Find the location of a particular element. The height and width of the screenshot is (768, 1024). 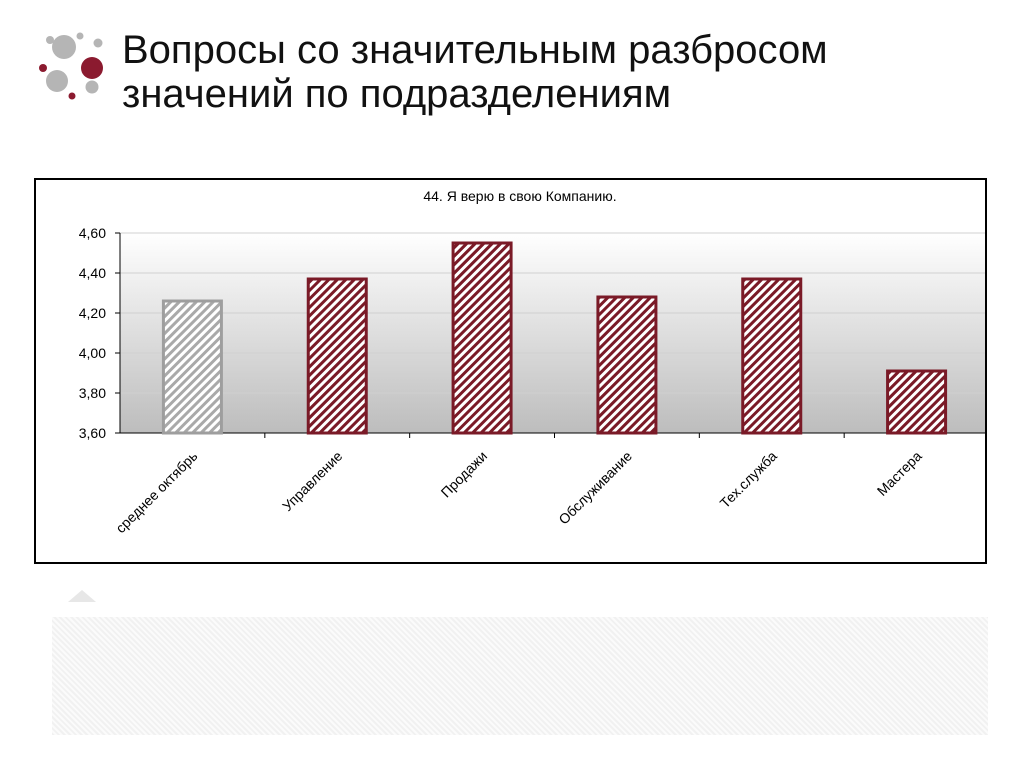

y-tick-label: 3,80 is located at coordinates (92, 393).